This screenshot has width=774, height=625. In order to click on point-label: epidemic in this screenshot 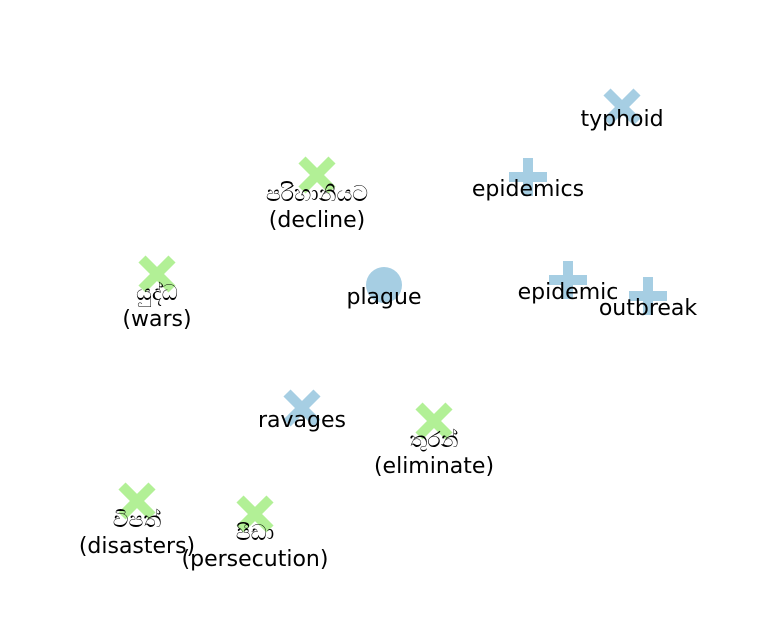, I will do `click(568, 292)`.